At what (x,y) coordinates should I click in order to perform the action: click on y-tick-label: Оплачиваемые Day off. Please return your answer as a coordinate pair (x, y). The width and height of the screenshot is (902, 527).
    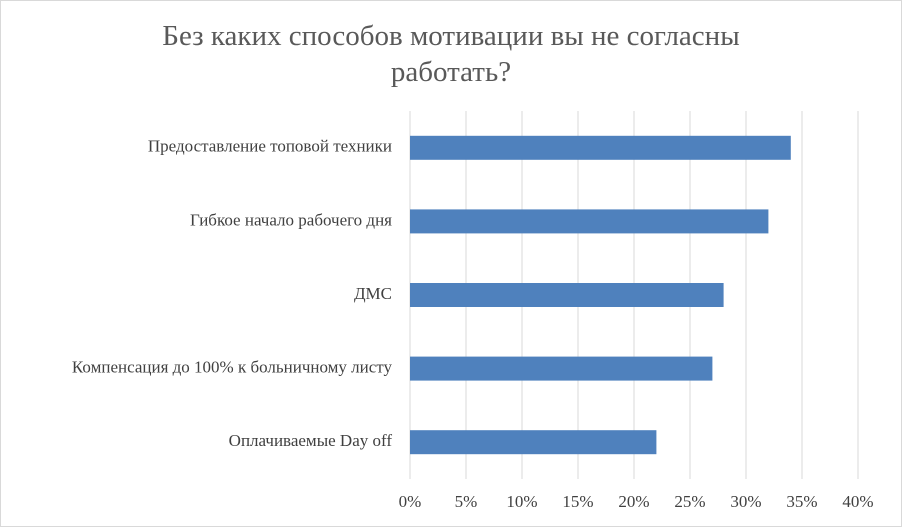
    Looking at the image, I should click on (311, 440).